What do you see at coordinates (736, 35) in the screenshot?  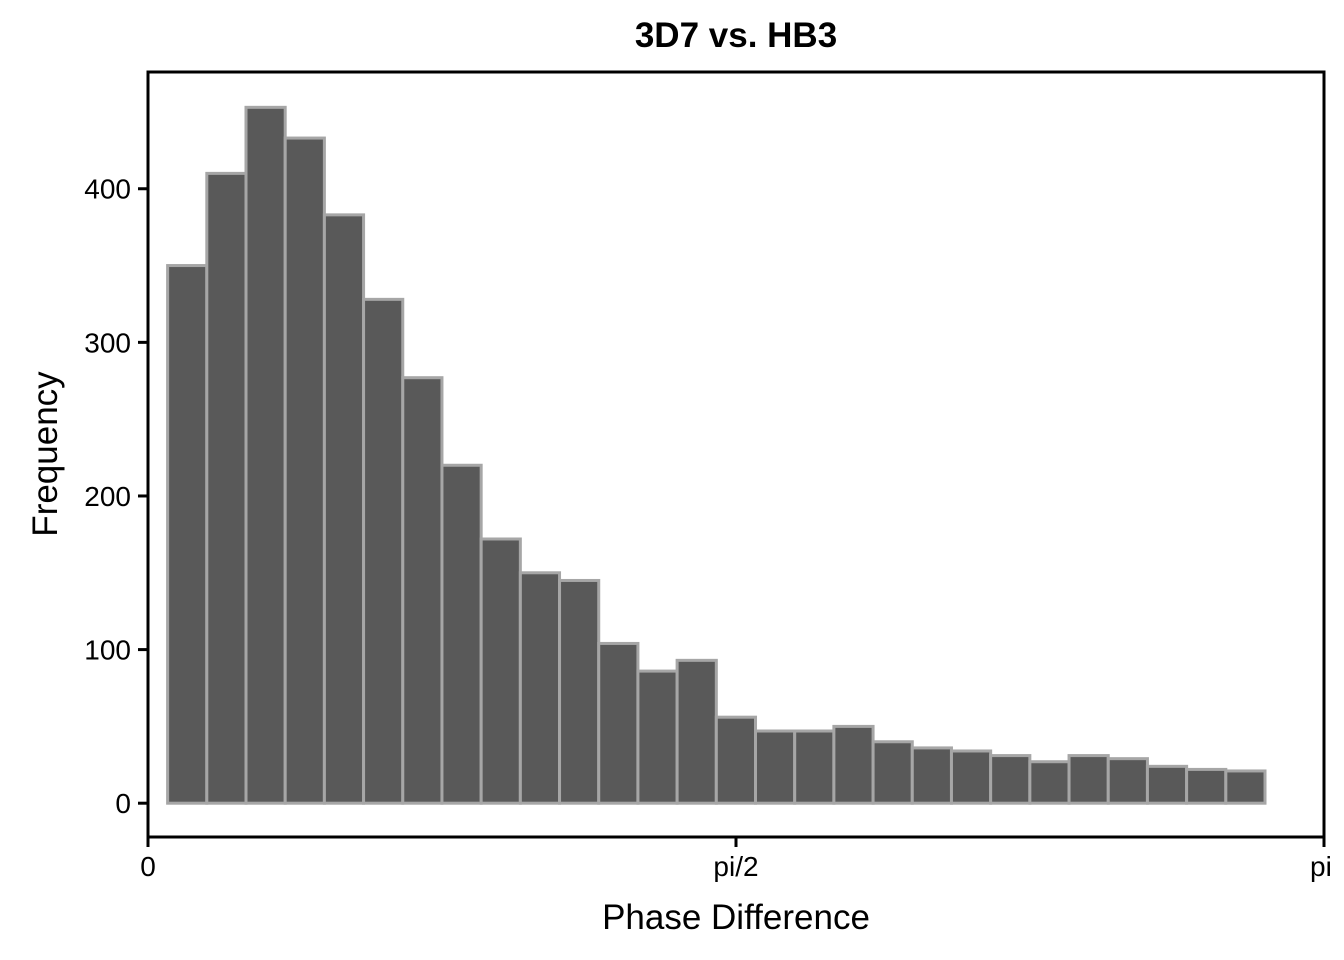 I see `chart-title: 3D7 vs. HB3` at bounding box center [736, 35].